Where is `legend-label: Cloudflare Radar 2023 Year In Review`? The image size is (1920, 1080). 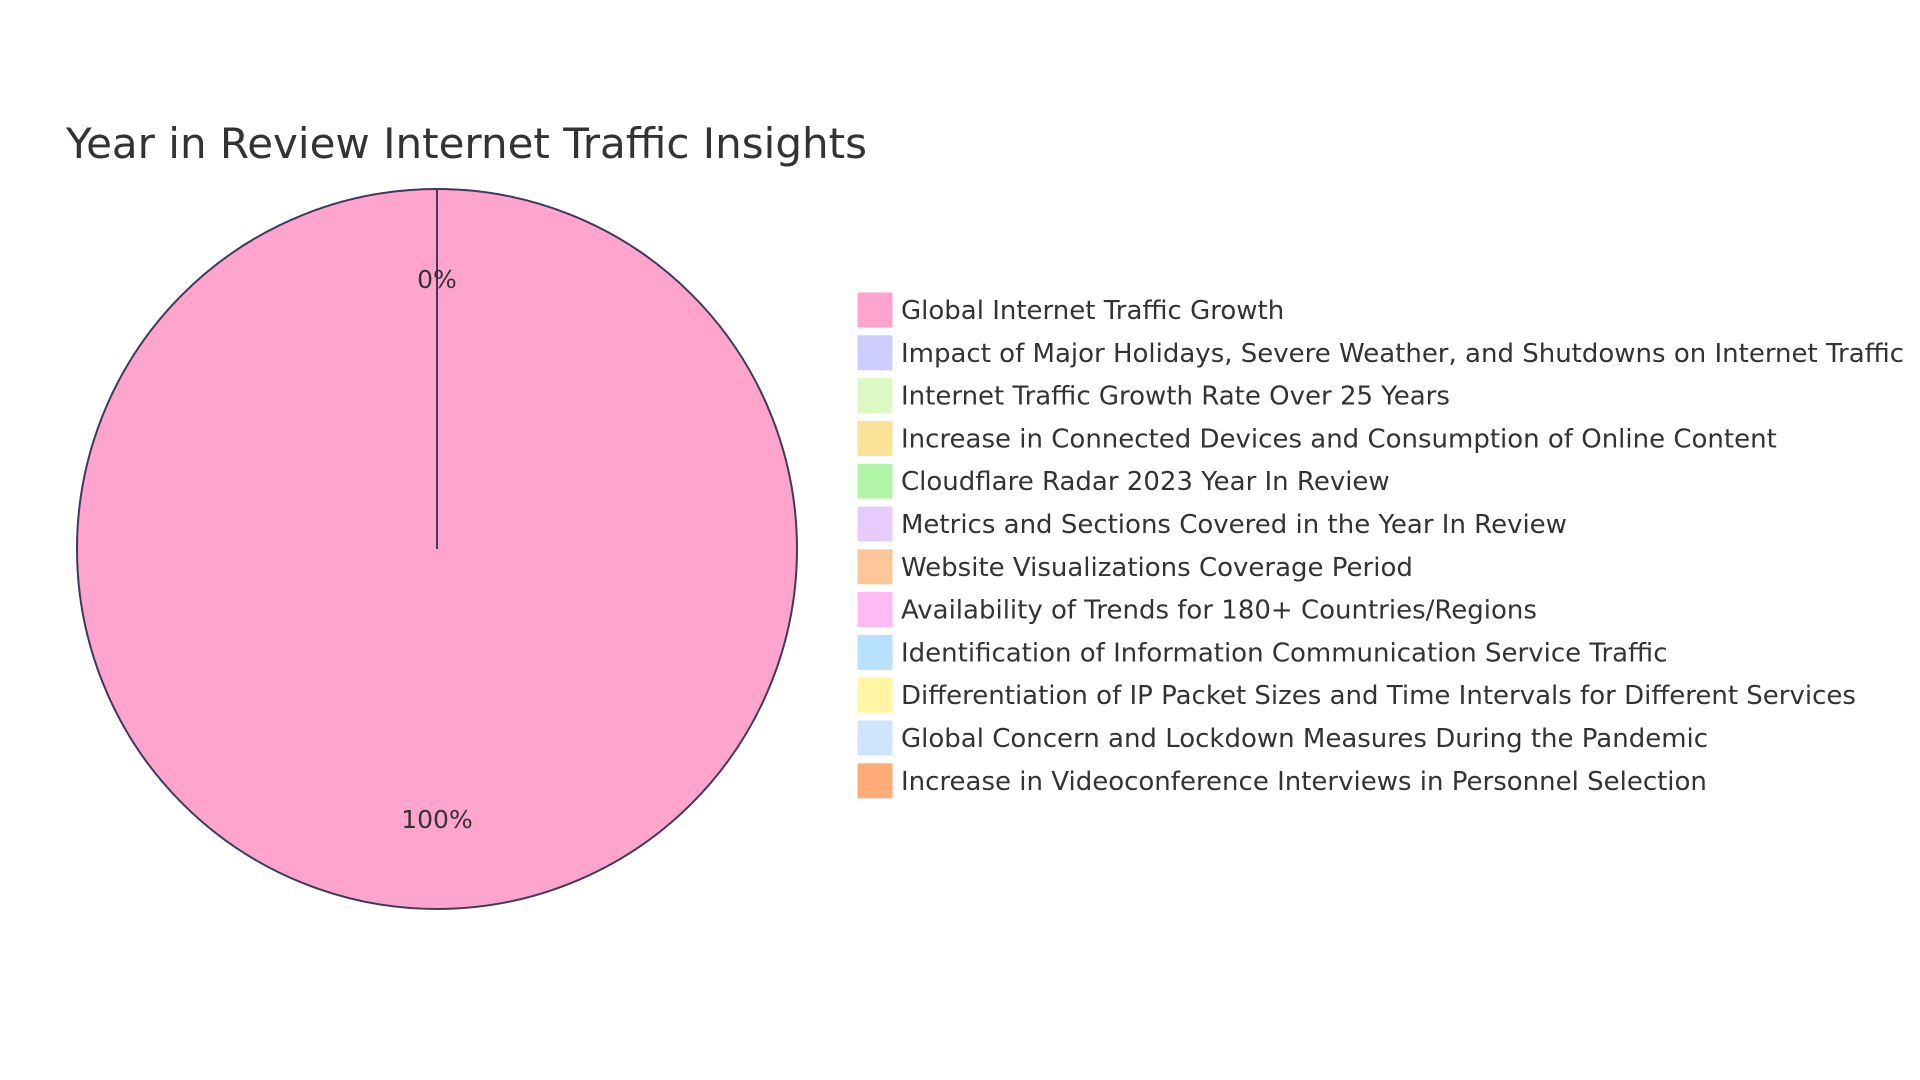 legend-label: Cloudflare Radar 2023 Year In Review is located at coordinates (1145, 482).